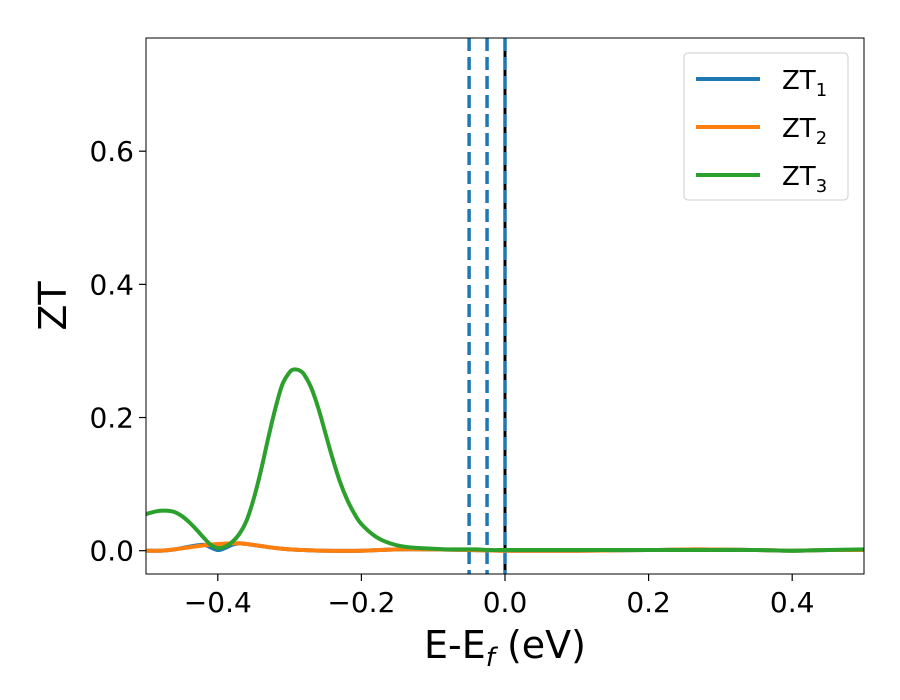  Describe the element at coordinates (111, 151) in the screenshot. I see `y-tick-label: 0.6` at that location.